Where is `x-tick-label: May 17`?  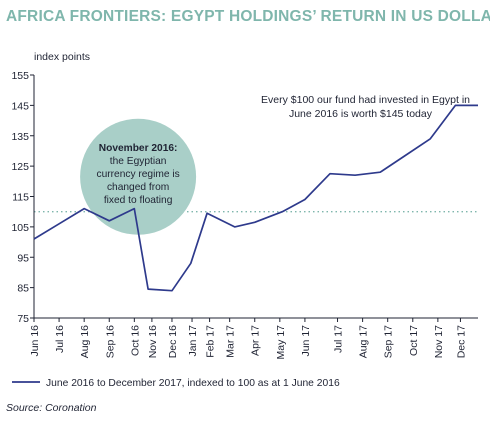
x-tick-label: May 17 is located at coordinates (281, 342).